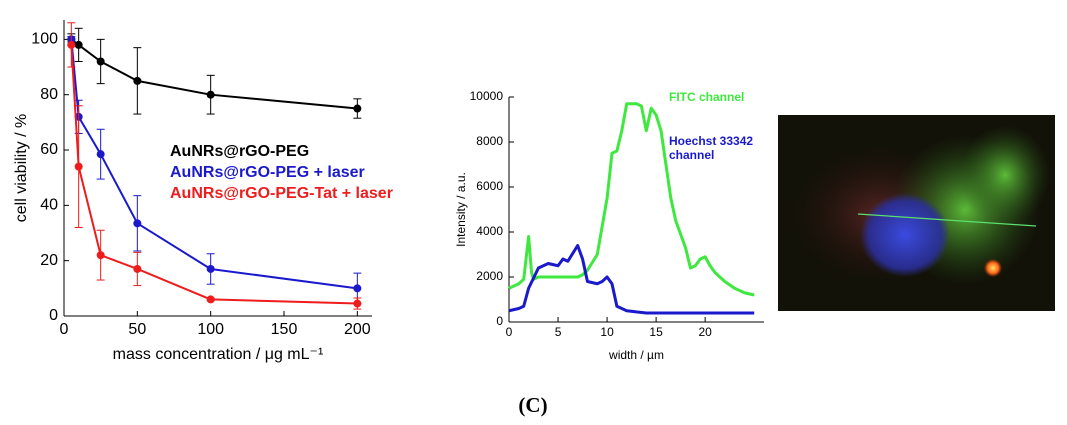  I want to click on x-axis-label: width / µm, so click(636, 355).